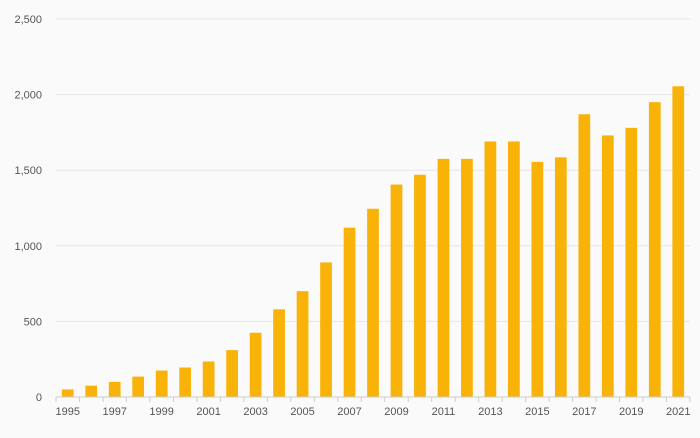 This screenshot has height=438, width=700. I want to click on bar-2003, so click(255, 364).